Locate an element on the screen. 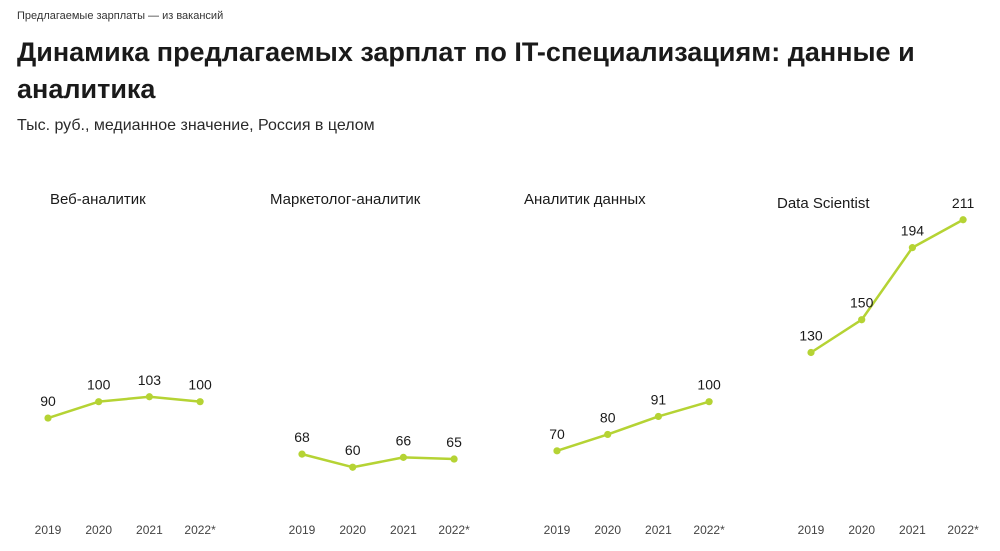 The height and width of the screenshot is (551, 1000). data-label: 60 is located at coordinates (353, 450).